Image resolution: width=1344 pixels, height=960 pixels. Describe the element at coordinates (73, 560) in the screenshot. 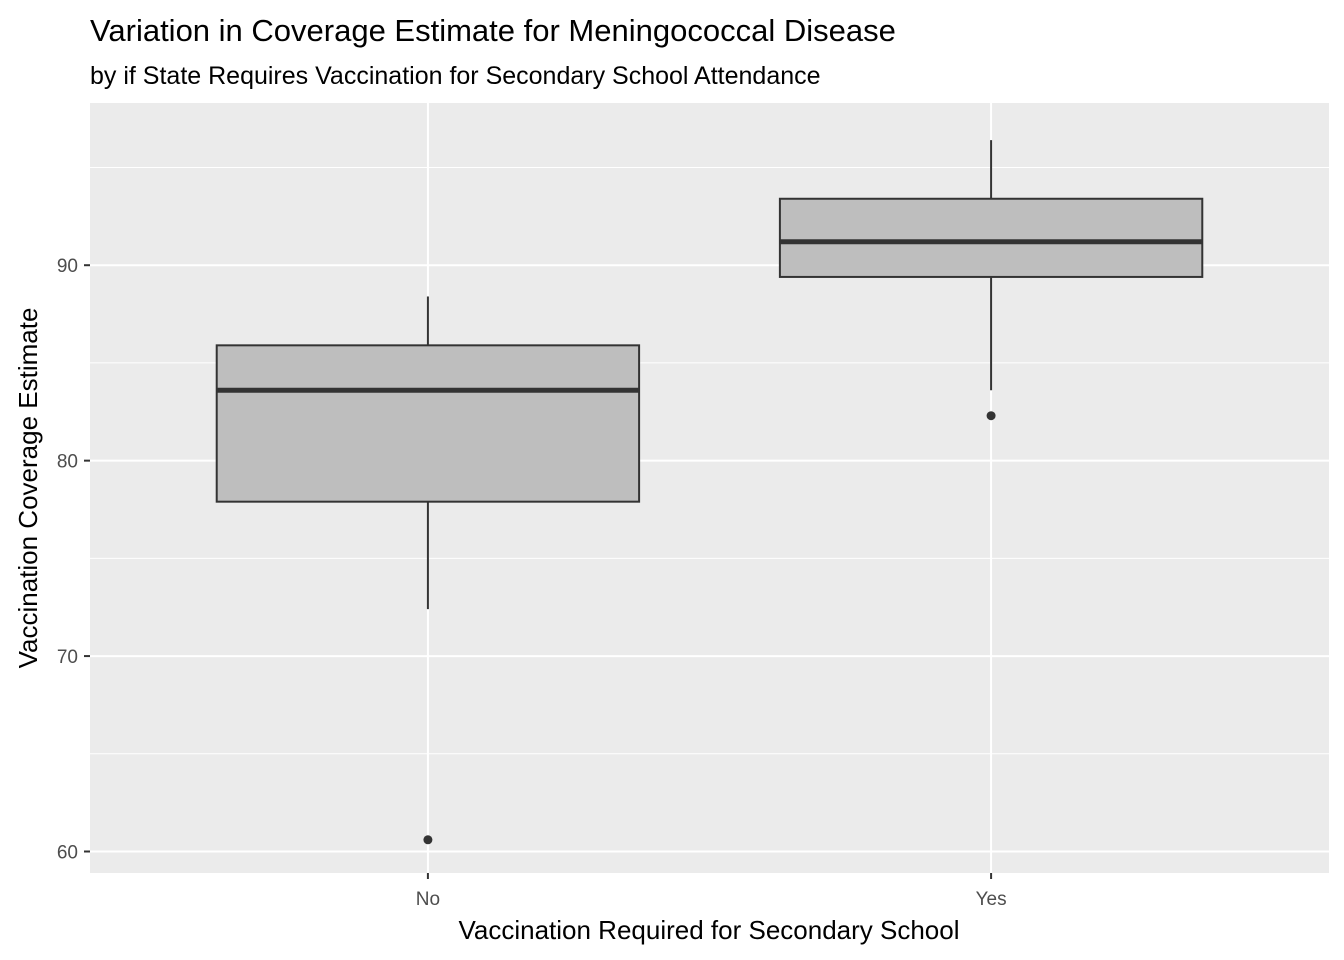

I see `y-axis-ticks: 60 70 80 90` at that location.